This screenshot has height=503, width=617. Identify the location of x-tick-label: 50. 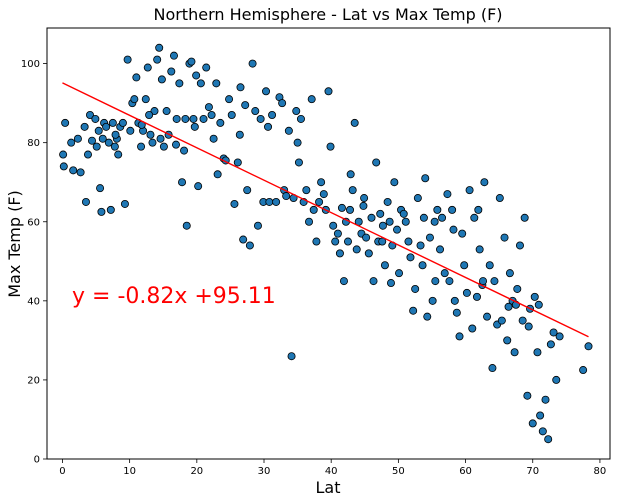
(398, 471).